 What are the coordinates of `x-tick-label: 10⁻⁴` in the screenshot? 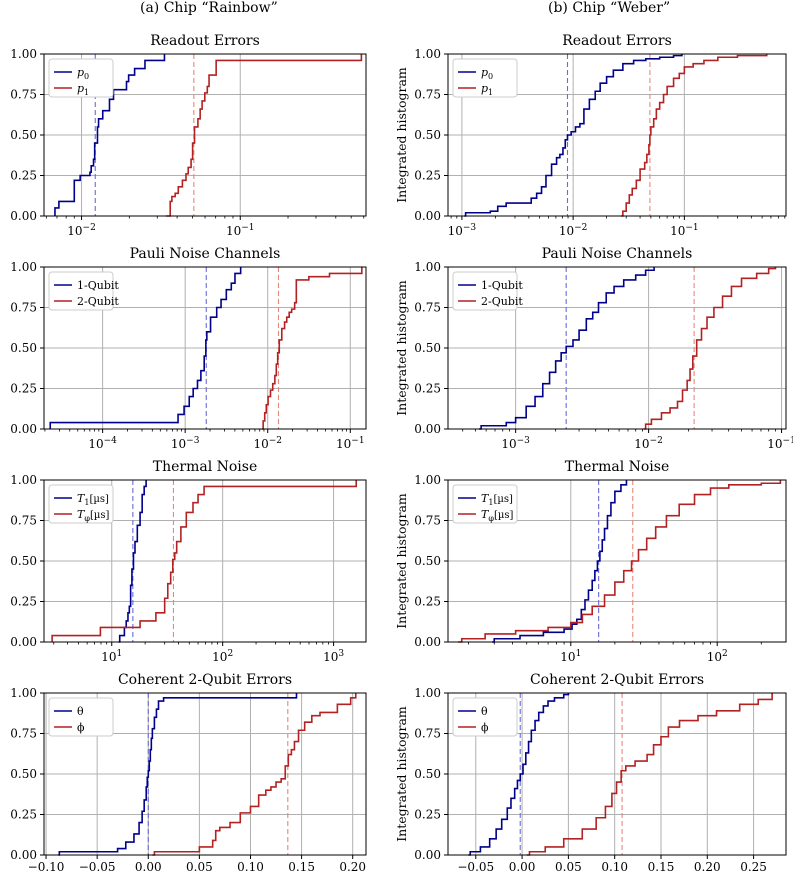 It's located at (102, 443).